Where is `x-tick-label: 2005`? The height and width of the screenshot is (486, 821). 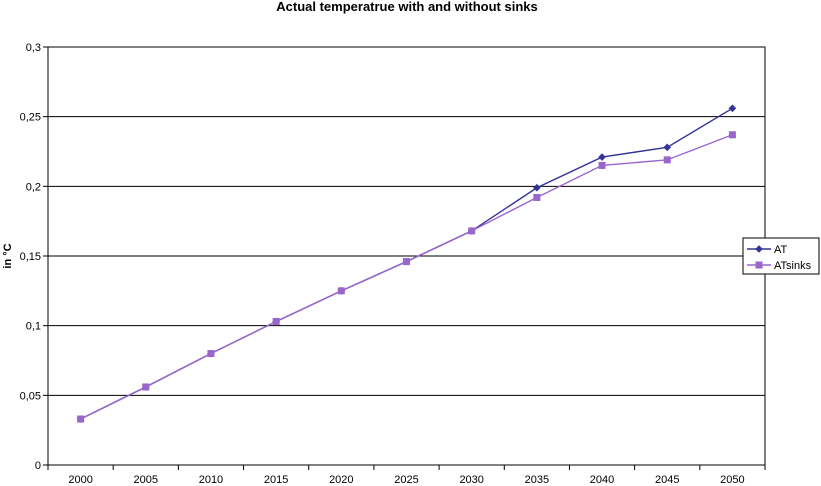
x-tick-label: 2005 is located at coordinates (146, 480).